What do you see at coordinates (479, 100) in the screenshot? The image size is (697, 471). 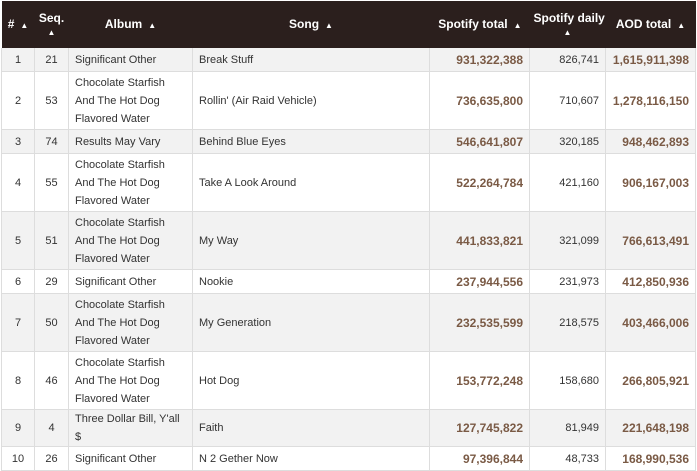 I see `cell-spotify-total: 736,635,800` at bounding box center [479, 100].